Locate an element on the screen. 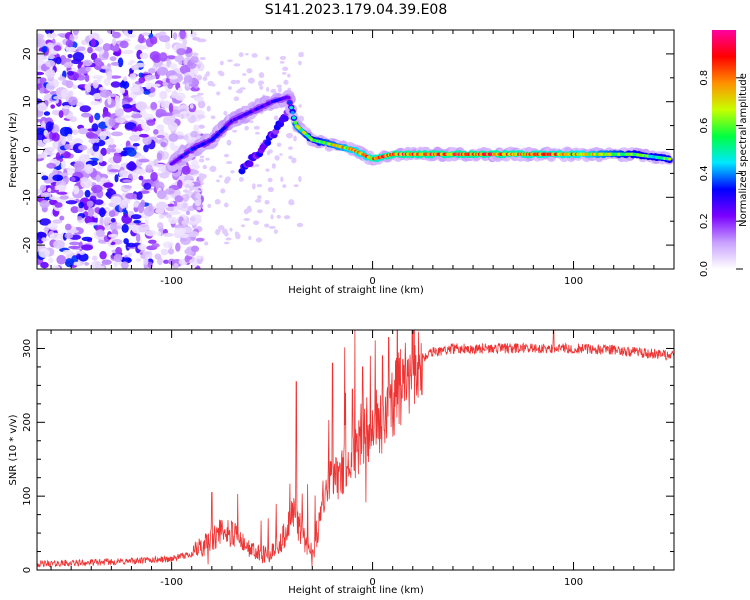  snr-y-tick-label: 100 is located at coordinates (27, 496).